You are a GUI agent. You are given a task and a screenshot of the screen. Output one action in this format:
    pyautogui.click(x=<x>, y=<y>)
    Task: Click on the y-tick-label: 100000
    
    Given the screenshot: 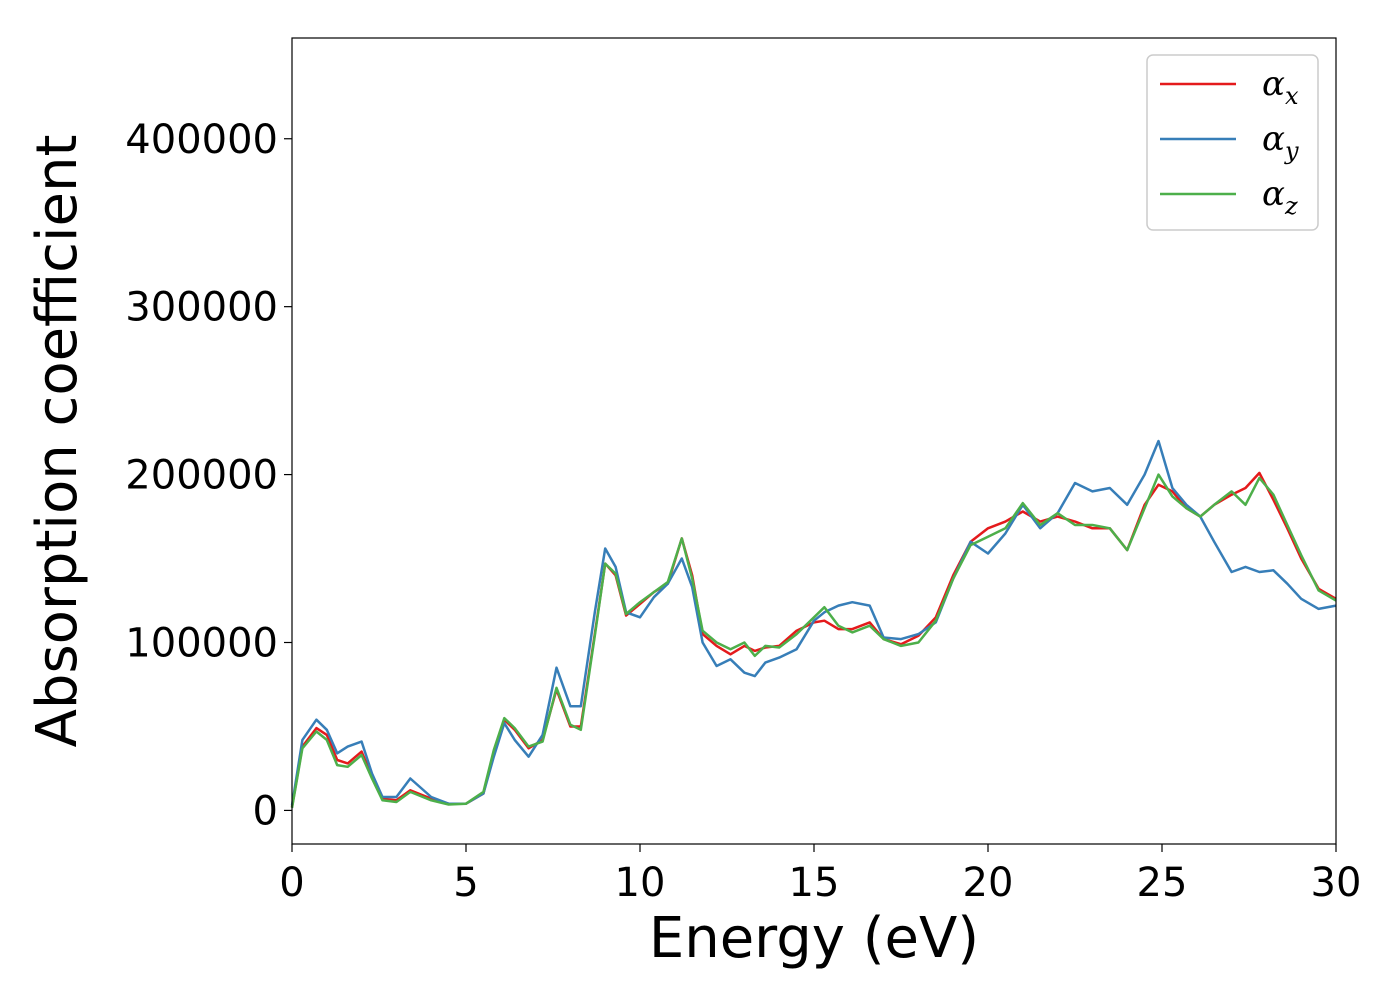 What is the action you would take?
    pyautogui.click(x=201, y=644)
    